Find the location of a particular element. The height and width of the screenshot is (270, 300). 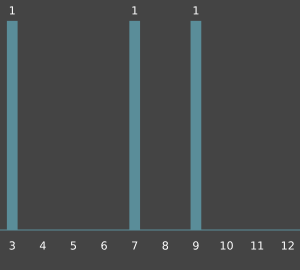

x-tick-label: 11 is located at coordinates (257, 245).